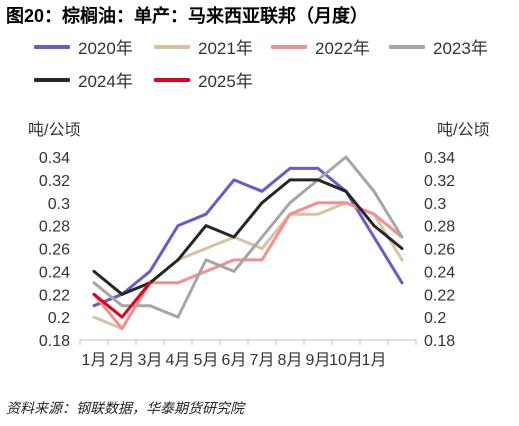 Image resolution: width=519 pixels, height=426 pixels. I want to click on y-tick-label-left: 0.26, so click(54, 250).